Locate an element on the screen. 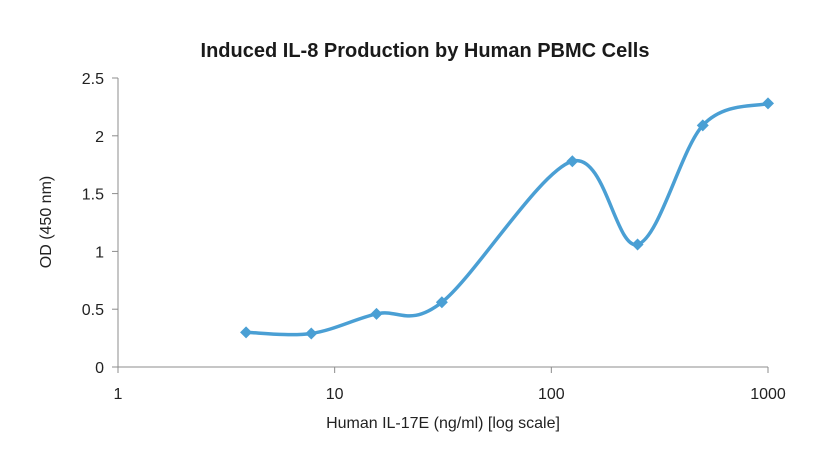 This screenshot has width=813, height=454. x-tick-label: 1 is located at coordinates (118, 394).